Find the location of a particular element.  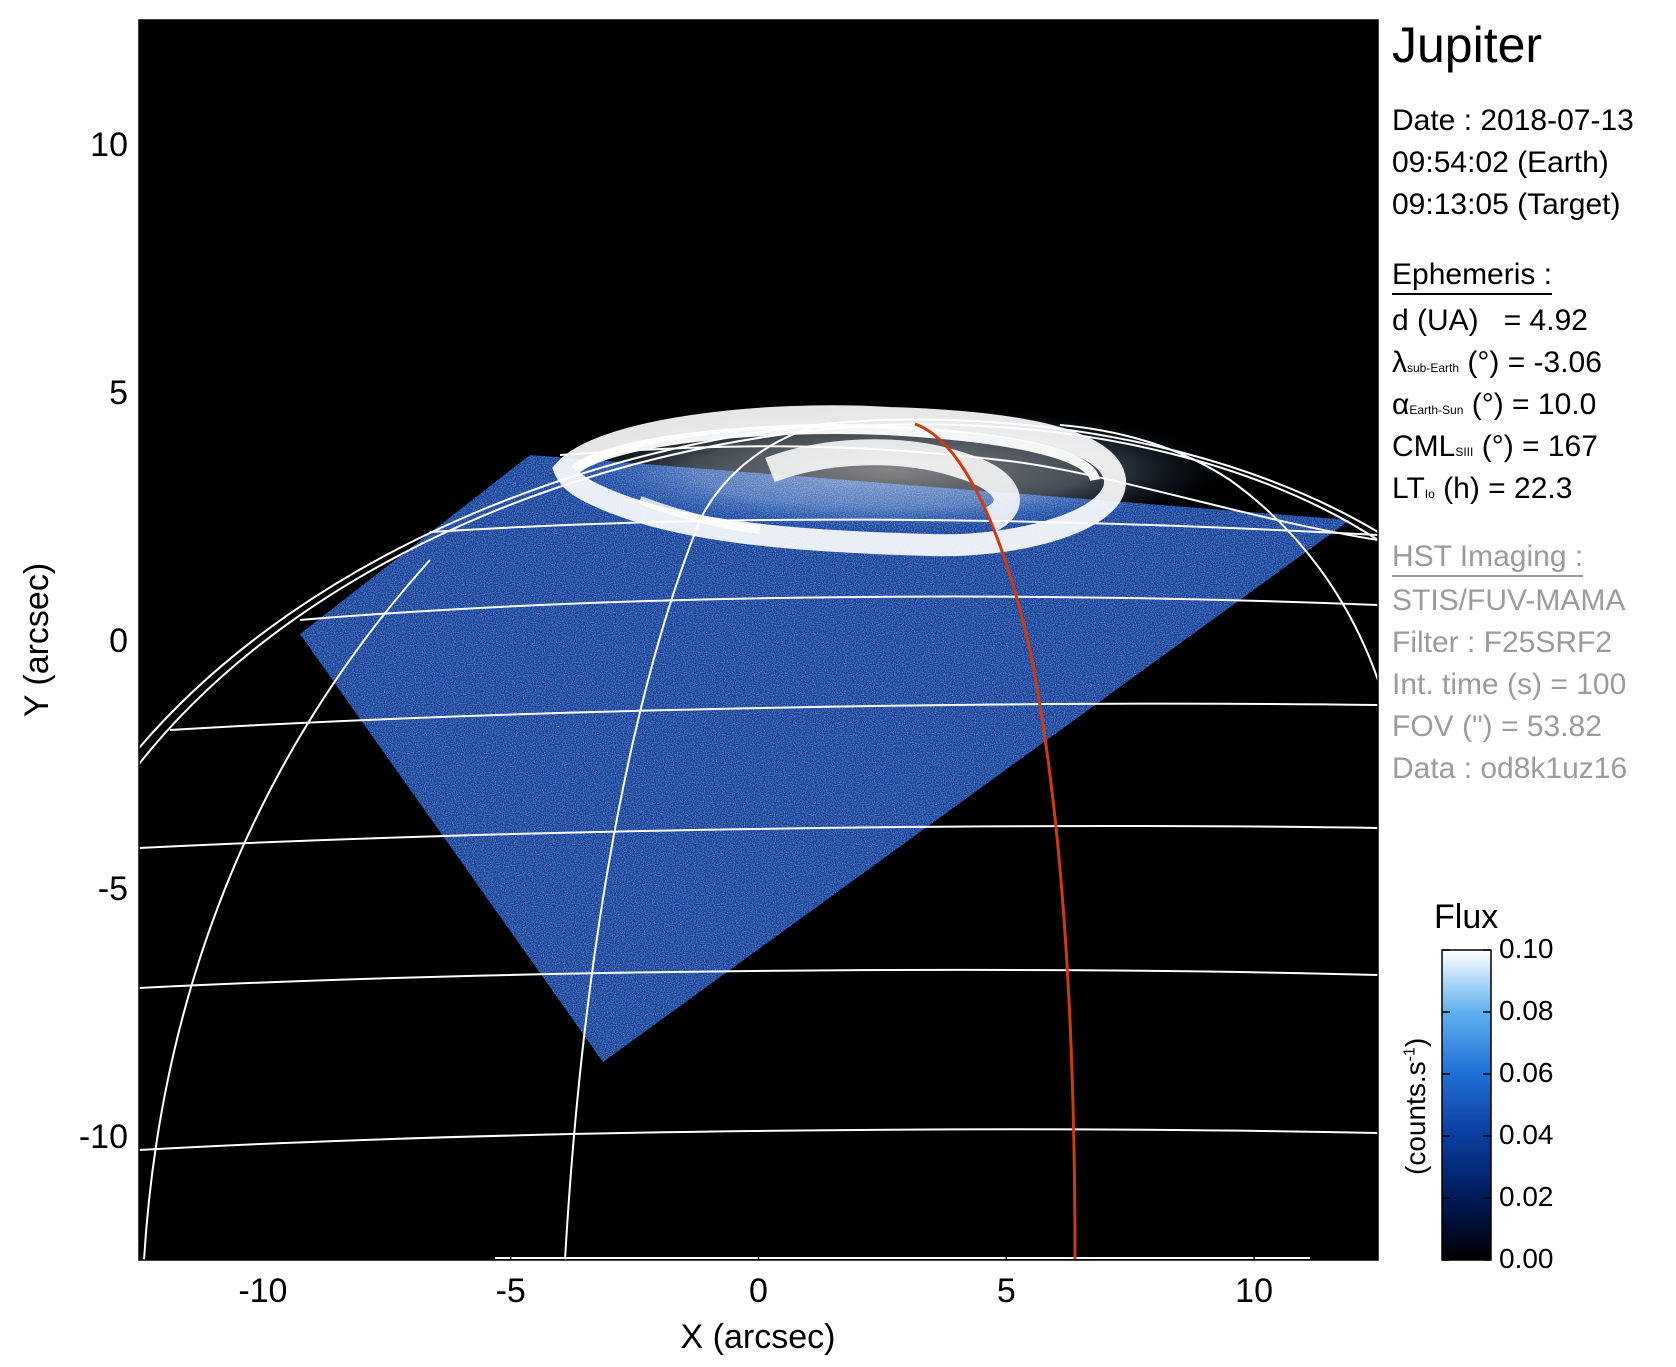

y-axis-label: Y (arcsec) is located at coordinates (37, 640).